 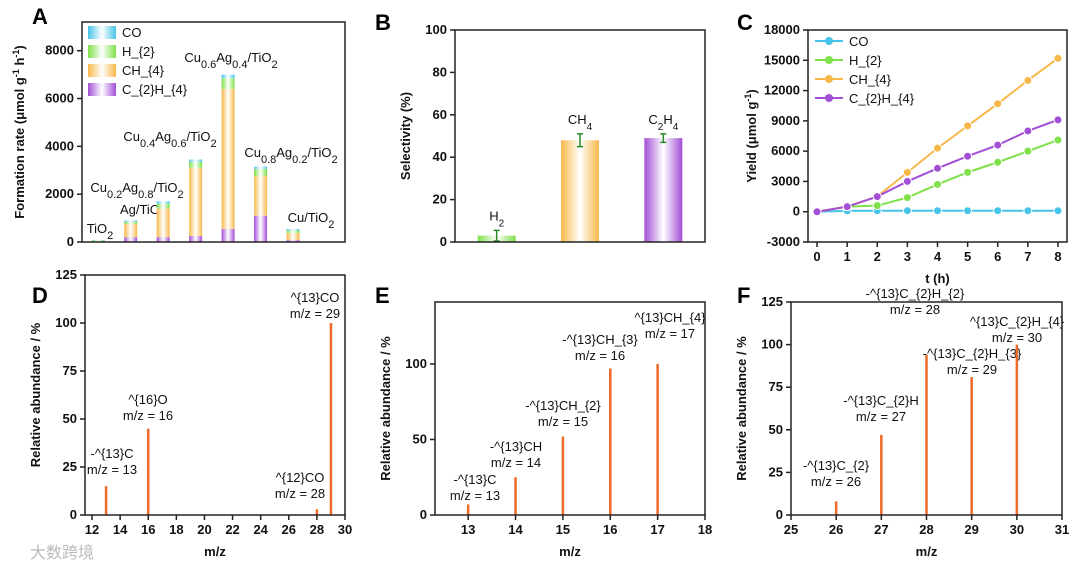 What do you see at coordinates (881, 416) in the screenshot?
I see `peak-mz-label: m/z = 27` at bounding box center [881, 416].